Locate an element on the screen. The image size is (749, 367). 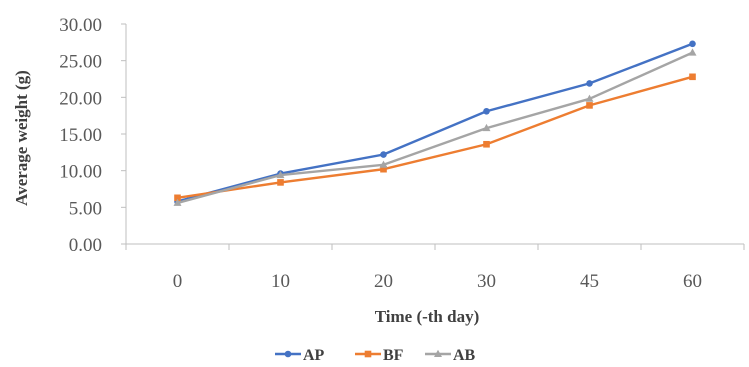
y-axis: 0.00 5.00 10.00 15.00 20.00 25.00 30.00 is located at coordinates (93, 135).